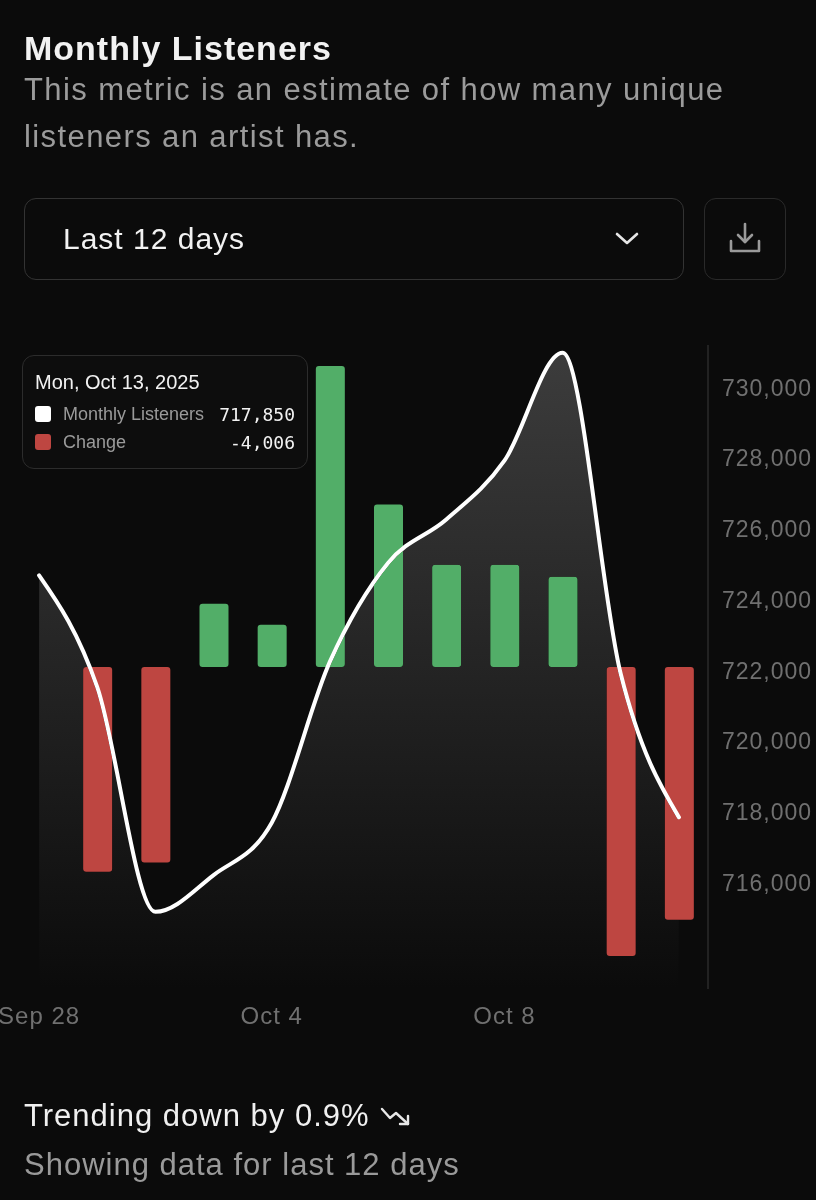 The width and height of the screenshot is (816, 1200). I want to click on y-tick-label: 724,000, so click(767, 599).